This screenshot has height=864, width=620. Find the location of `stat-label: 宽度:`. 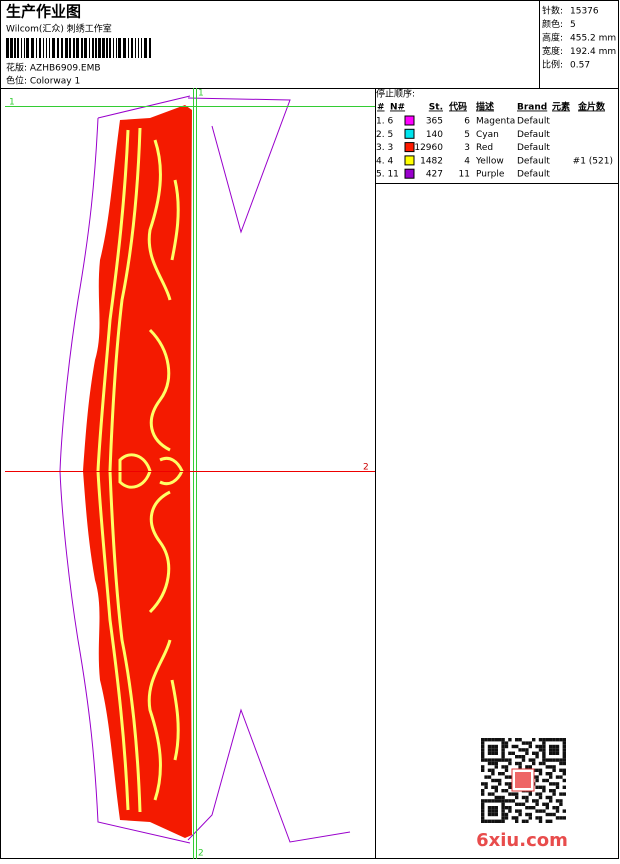

stat-label: 宽度: is located at coordinates (552, 51).